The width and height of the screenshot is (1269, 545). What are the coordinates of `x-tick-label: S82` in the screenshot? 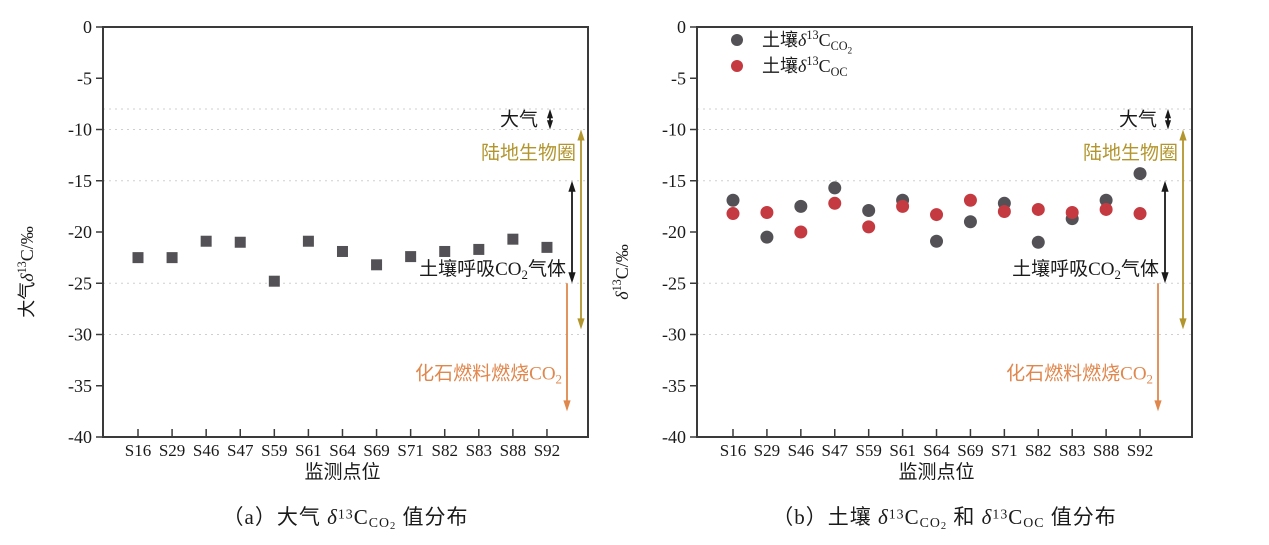 It's located at (1038, 450).